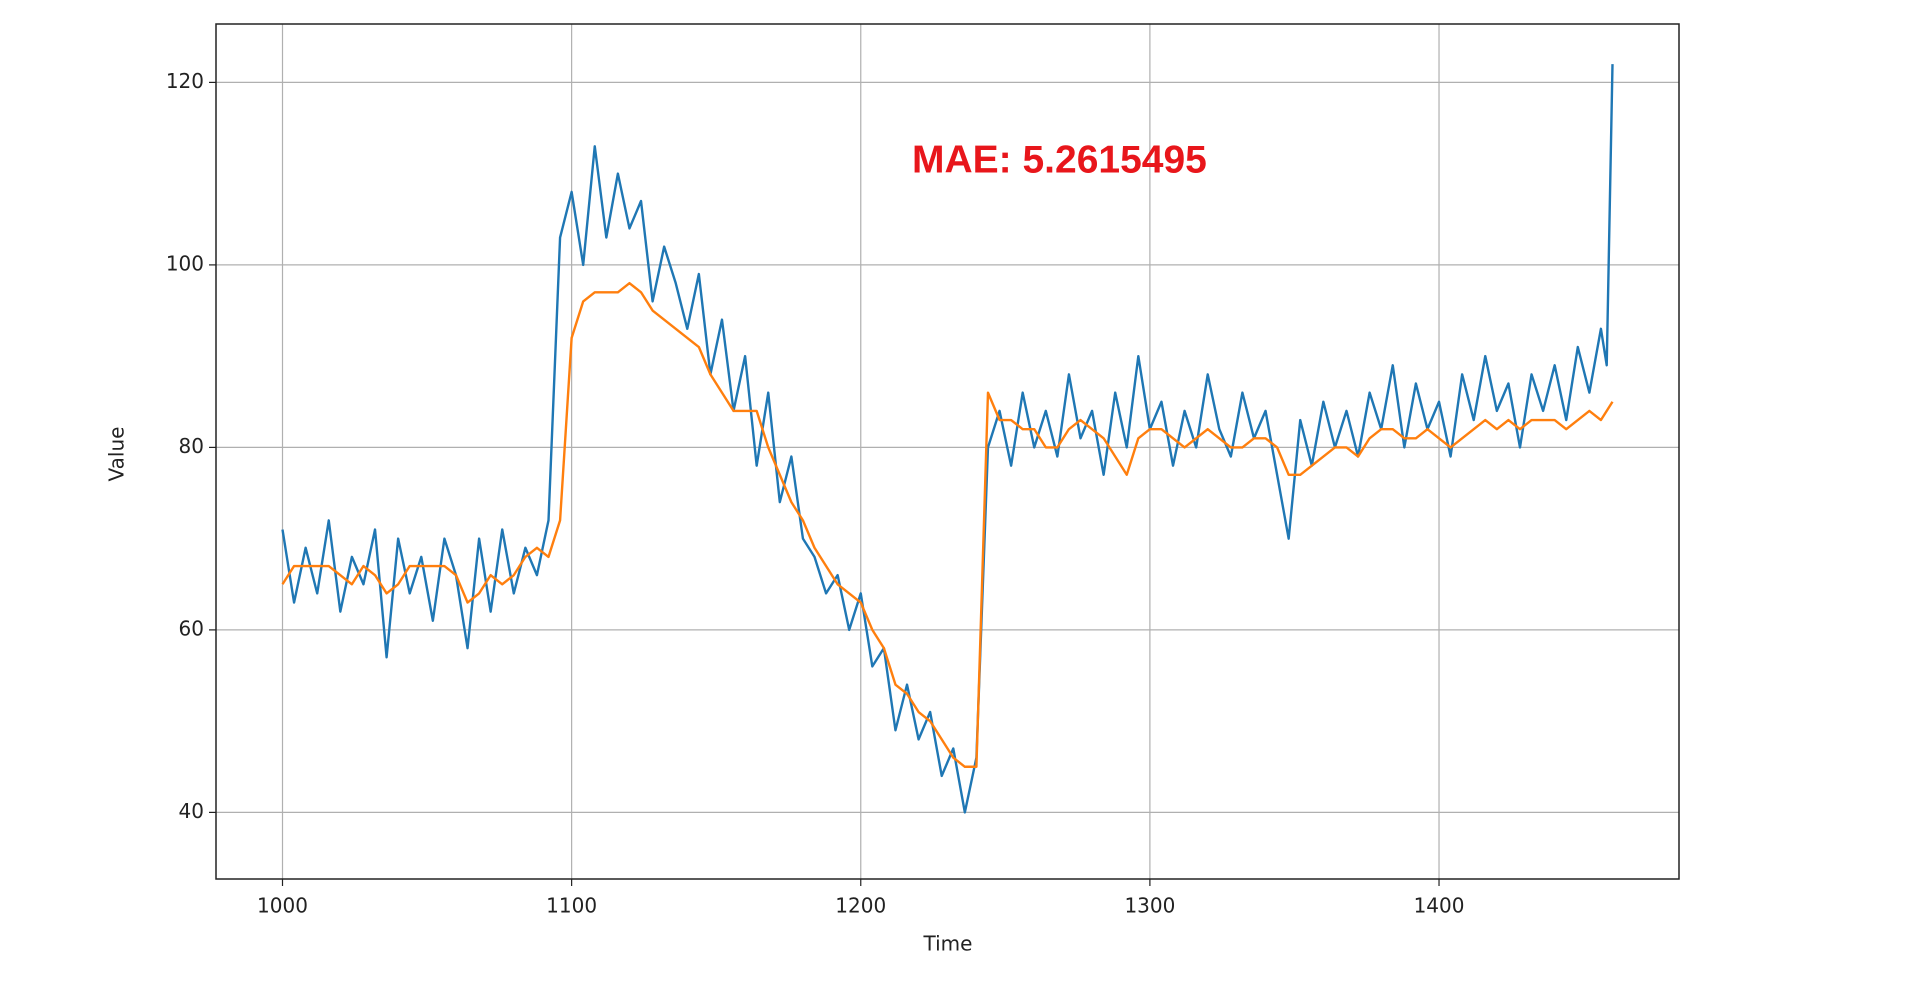  I want to click on annotation: MAE: 5.2615495, so click(1059, 159).